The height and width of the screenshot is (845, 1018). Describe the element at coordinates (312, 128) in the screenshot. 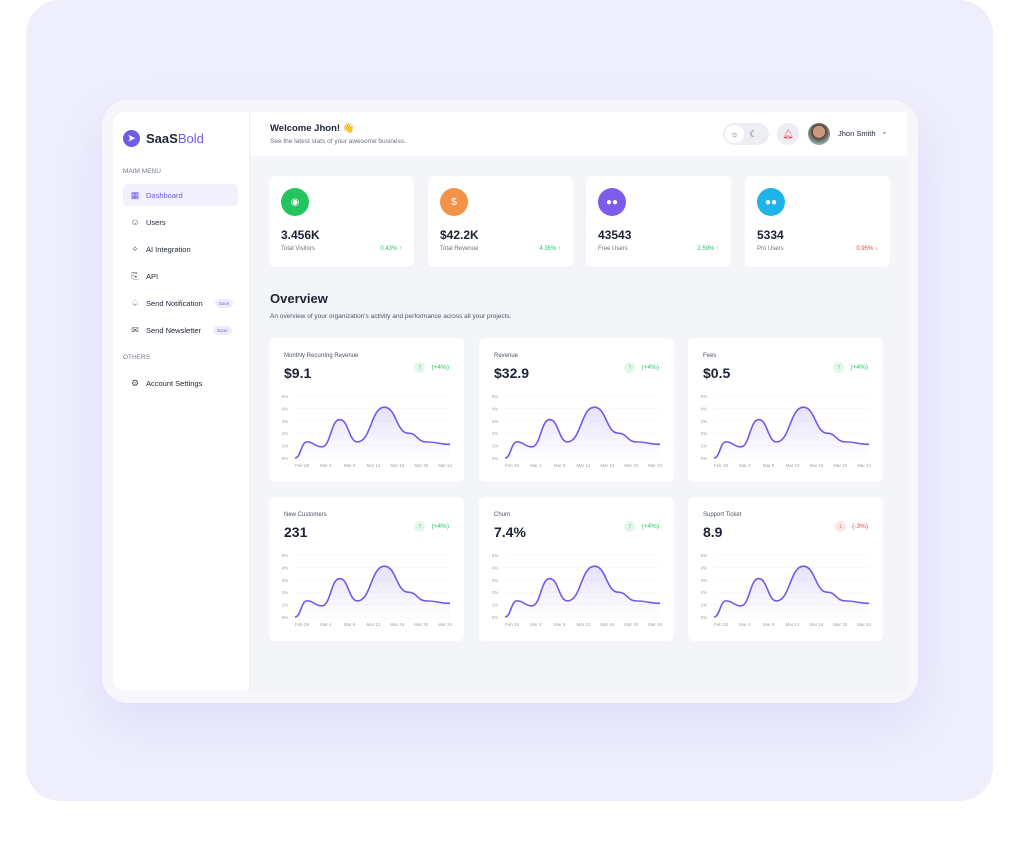

I see `welcome-title: Welcome Jhon! 👋` at that location.